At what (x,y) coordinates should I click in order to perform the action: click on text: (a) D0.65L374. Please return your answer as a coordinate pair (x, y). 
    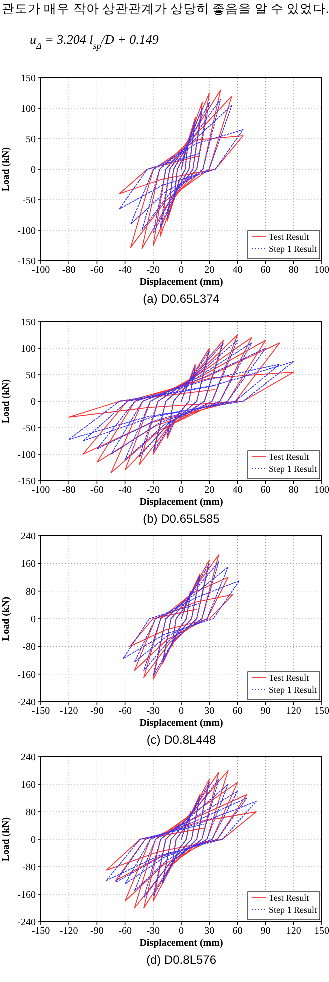
    Looking at the image, I should click on (181, 299).